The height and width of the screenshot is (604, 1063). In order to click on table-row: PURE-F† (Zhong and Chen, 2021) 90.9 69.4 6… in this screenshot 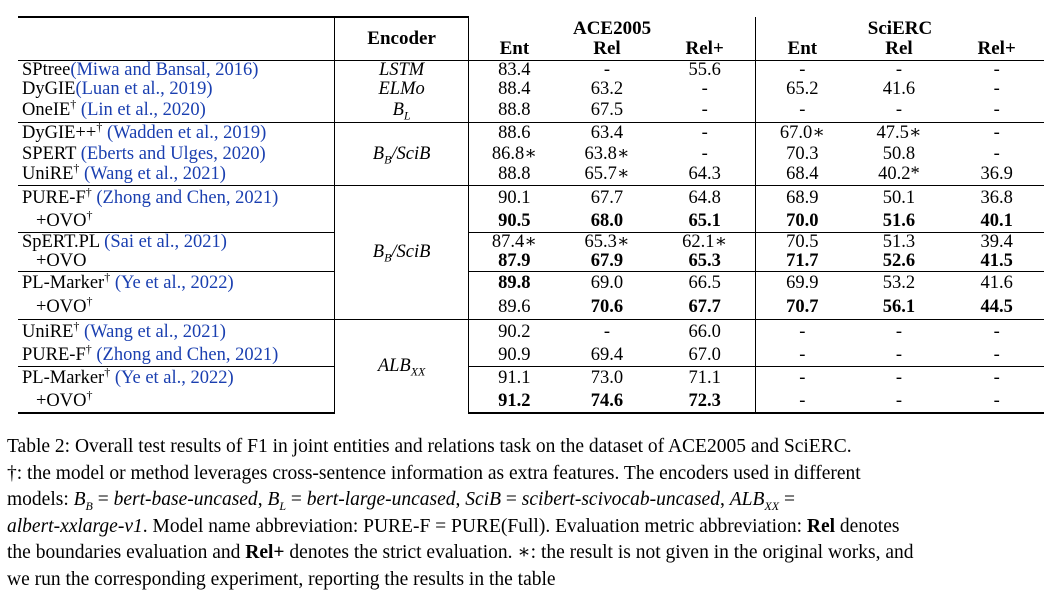, I will do `click(511, 354)`.